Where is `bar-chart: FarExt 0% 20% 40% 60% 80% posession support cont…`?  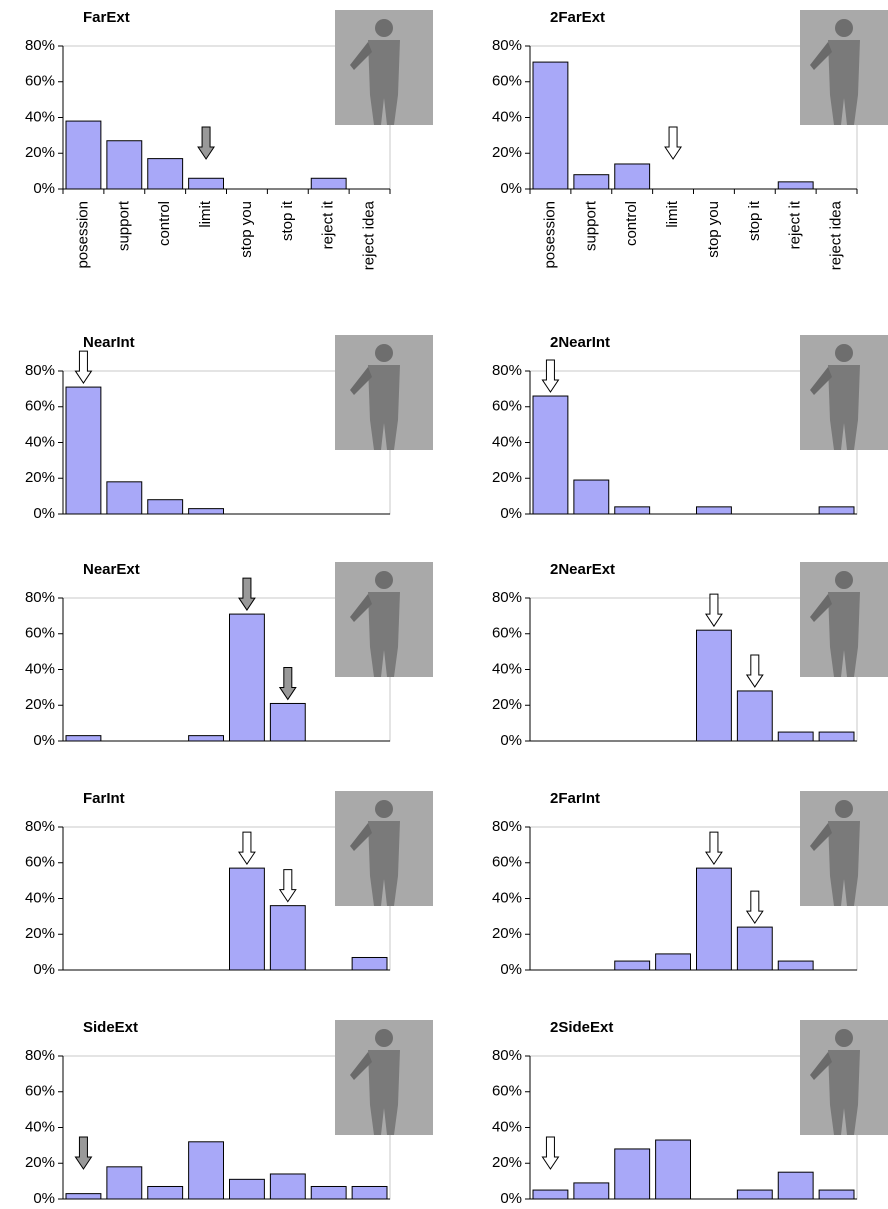
bar-chart: FarExt 0% 20% 40% 60% 80% posession support cont… is located at coordinates (229, 139).